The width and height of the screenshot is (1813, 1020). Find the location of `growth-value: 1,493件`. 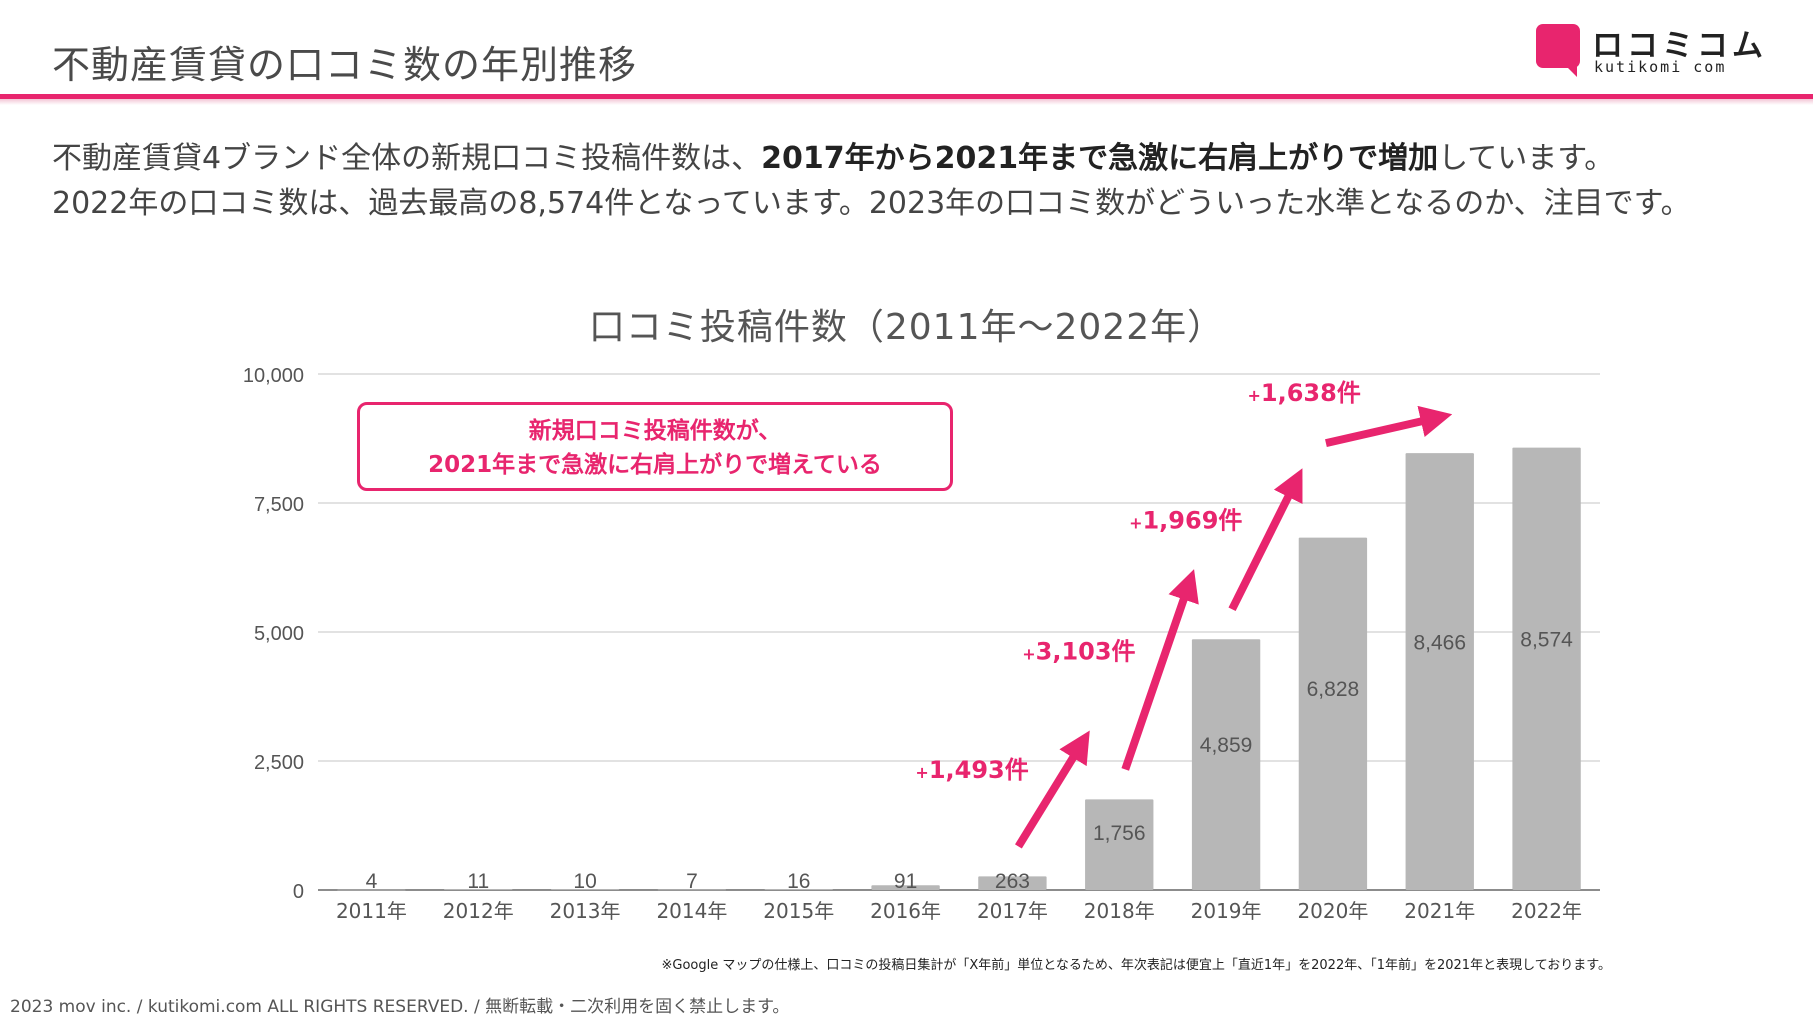

growth-value: 1,493件 is located at coordinates (979, 770).